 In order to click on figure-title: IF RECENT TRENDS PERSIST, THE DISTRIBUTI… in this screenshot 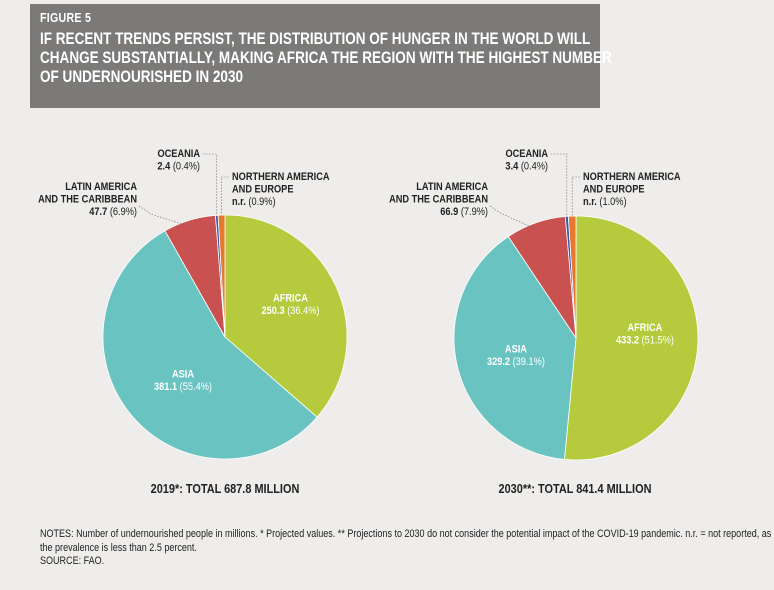, I will do `click(326, 58)`.